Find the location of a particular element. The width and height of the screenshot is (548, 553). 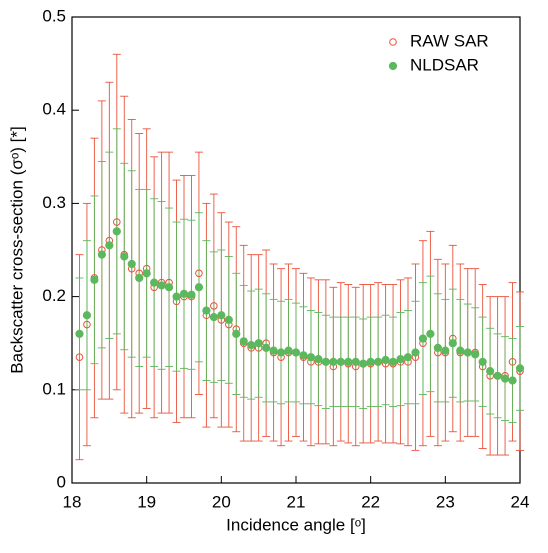

y-tick-label: 0.5 is located at coordinates (54, 15).